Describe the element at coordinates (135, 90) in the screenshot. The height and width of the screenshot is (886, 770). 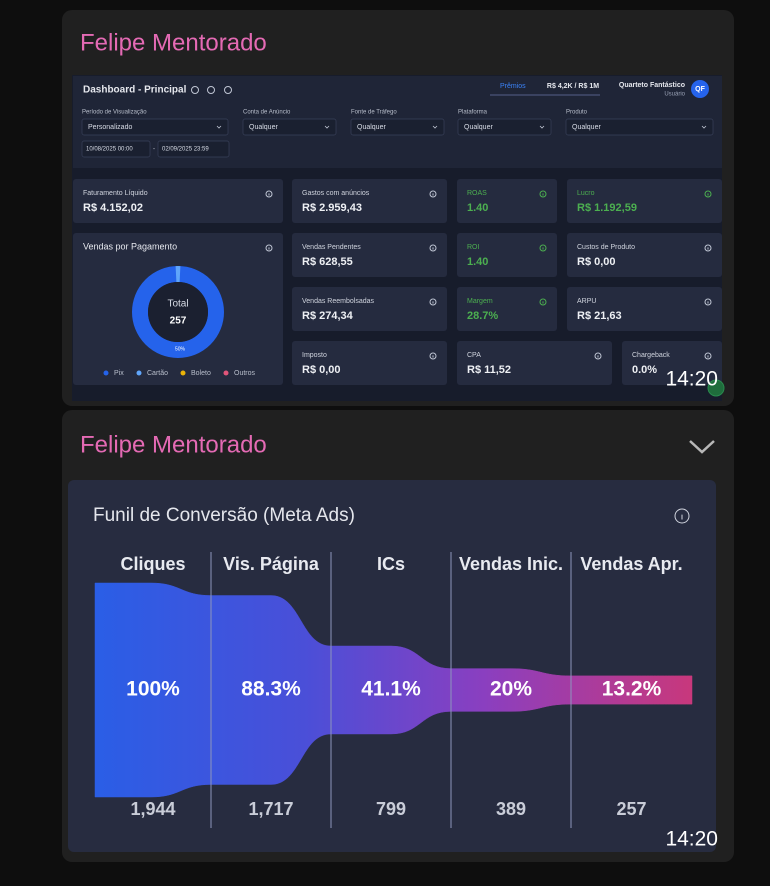
I see `dashboard-title: Dashboard - Principal` at that location.